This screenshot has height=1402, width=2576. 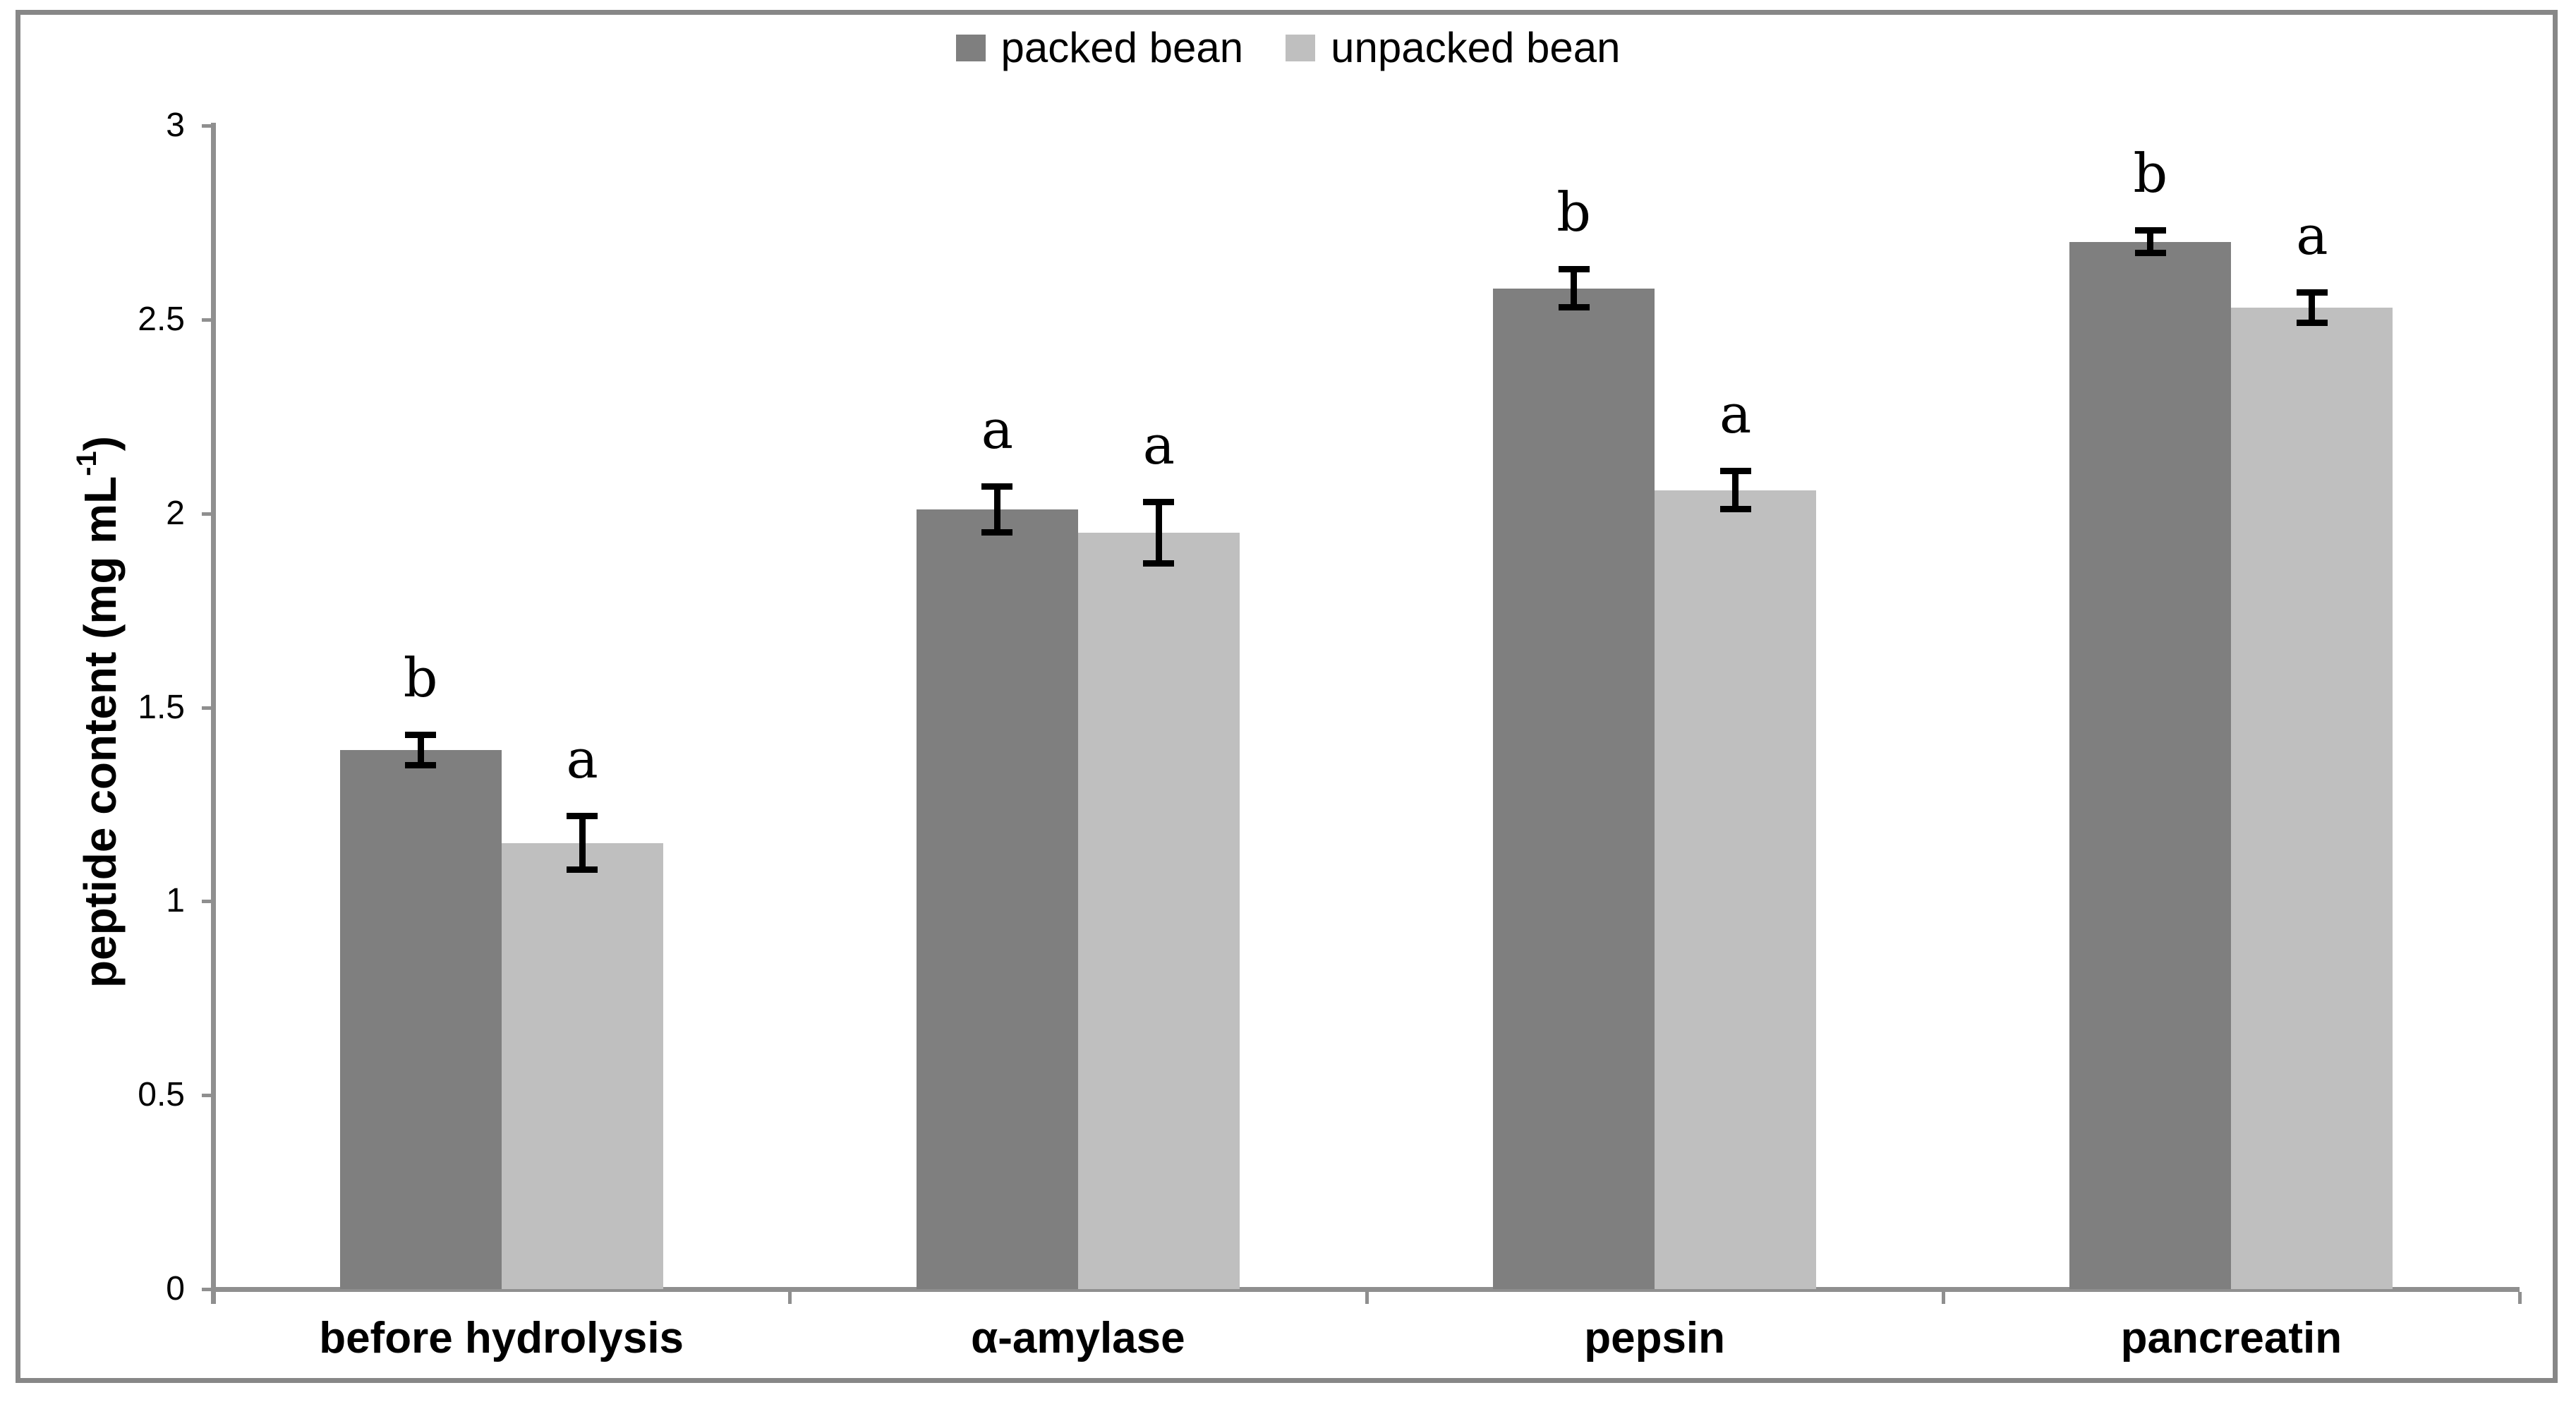 What do you see at coordinates (421, 764) in the screenshot?
I see `error-bar-packed-bean-before-hydrolysis-cap-bottom` at bounding box center [421, 764].